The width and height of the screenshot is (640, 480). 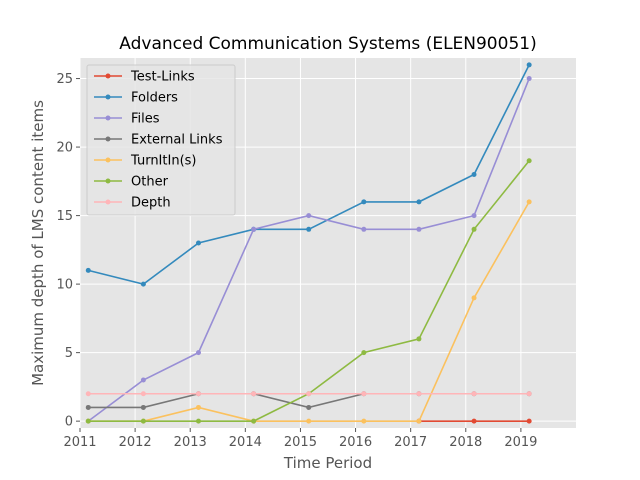 What do you see at coordinates (68, 251) in the screenshot?
I see `y-axis: 0 5 10 15 20 25` at bounding box center [68, 251].